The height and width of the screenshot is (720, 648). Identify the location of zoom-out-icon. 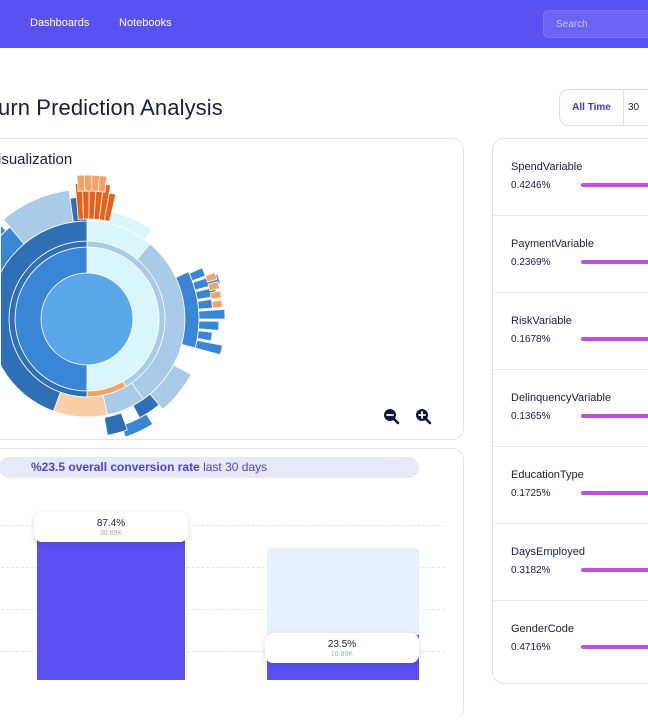
(392, 417).